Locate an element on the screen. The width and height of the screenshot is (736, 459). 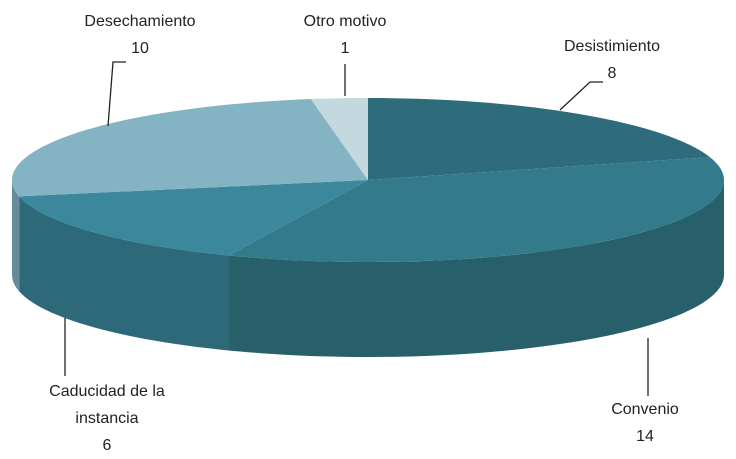
data-label: Otro motivo 1 is located at coordinates (345, 35).